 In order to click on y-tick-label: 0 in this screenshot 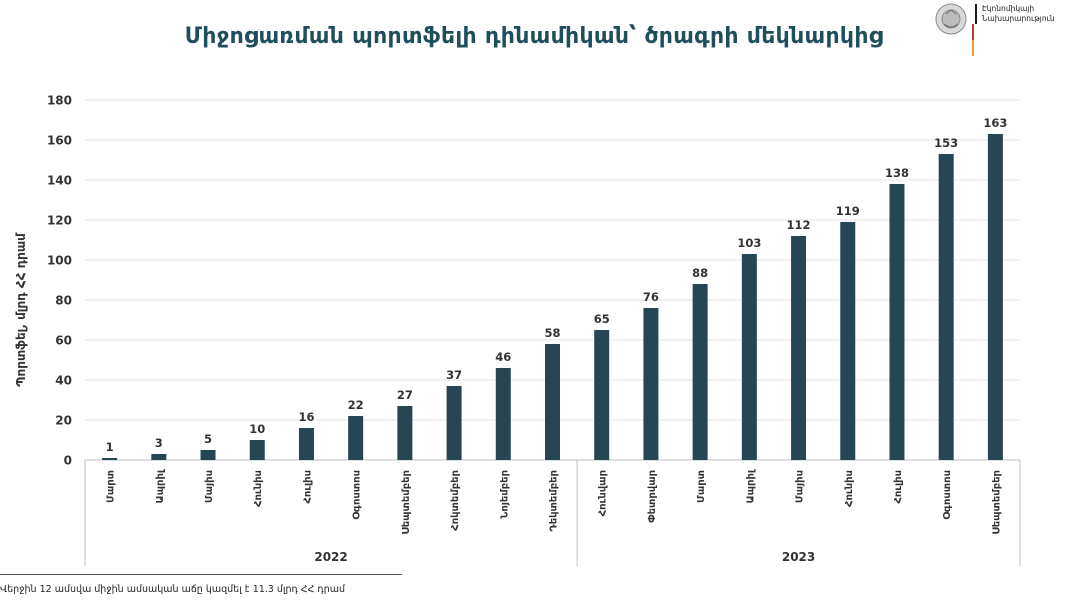, I will do `click(68, 461)`.